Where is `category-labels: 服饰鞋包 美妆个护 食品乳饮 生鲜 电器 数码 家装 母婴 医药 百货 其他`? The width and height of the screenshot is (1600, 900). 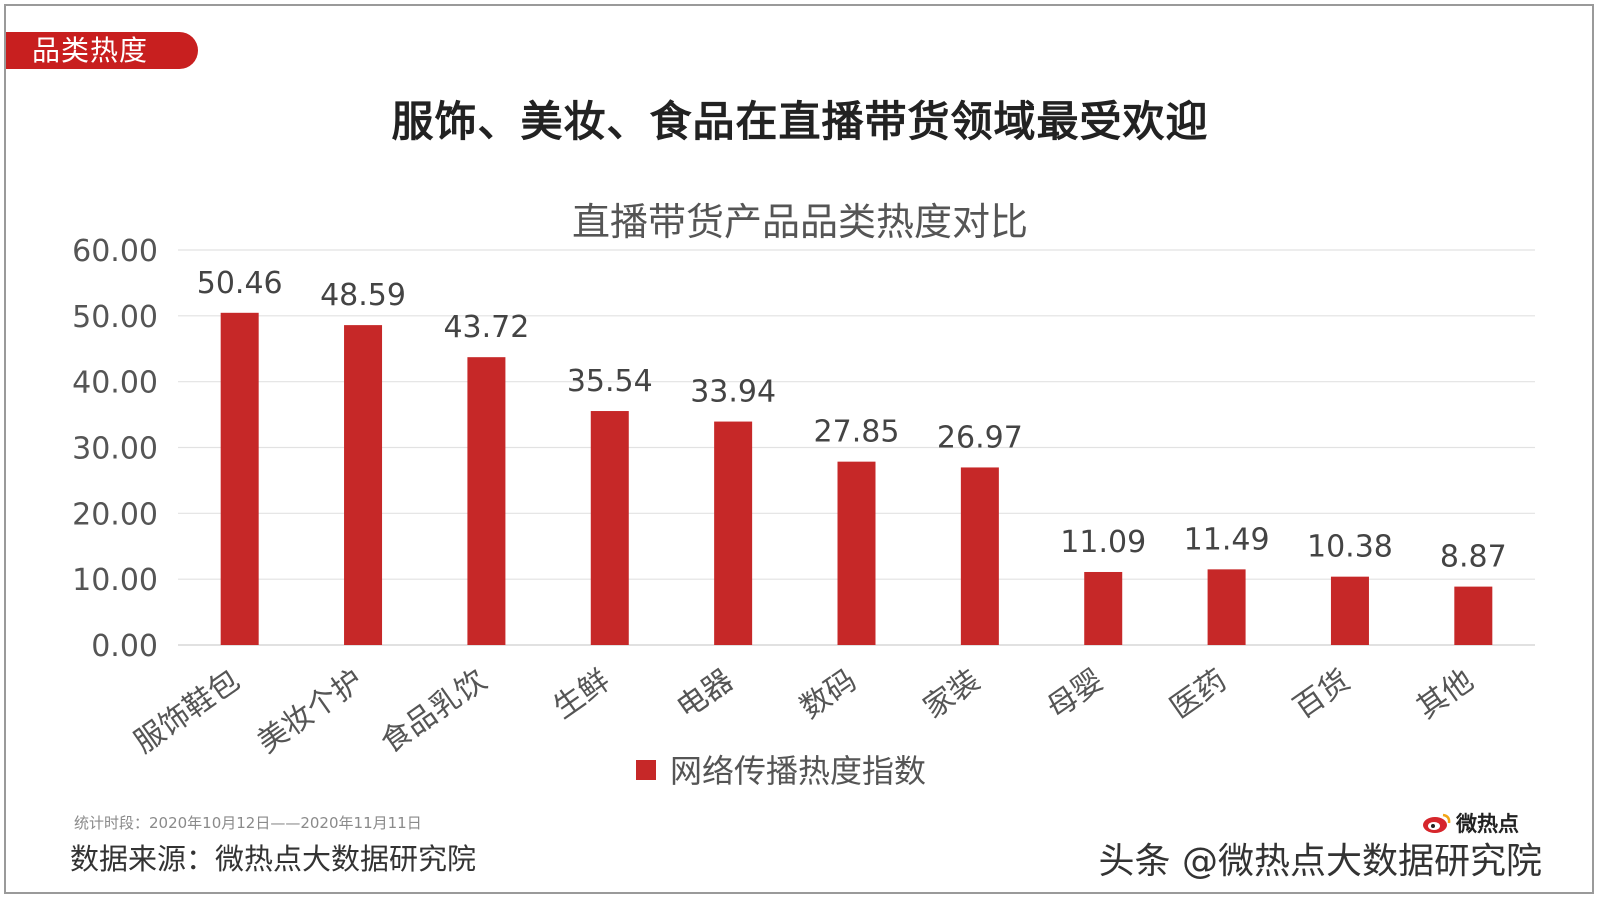 category-labels: 服饰鞋包 美妆个护 食品乳饮 生鲜 电器 数码 家装 母婴 医药 百货 其他 is located at coordinates (804, 711).